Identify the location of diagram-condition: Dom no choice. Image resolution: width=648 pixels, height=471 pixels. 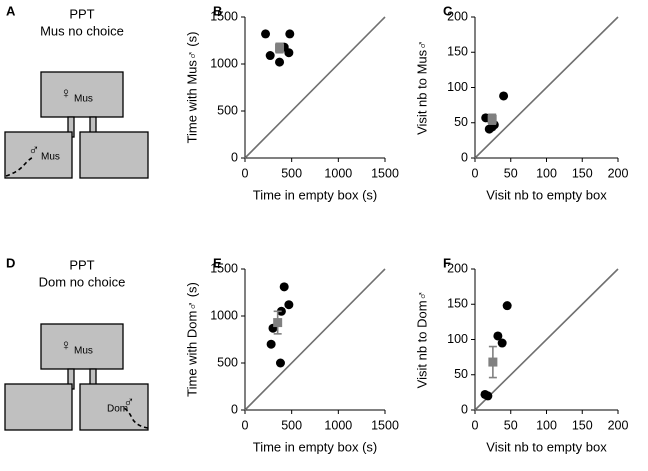
(82, 281).